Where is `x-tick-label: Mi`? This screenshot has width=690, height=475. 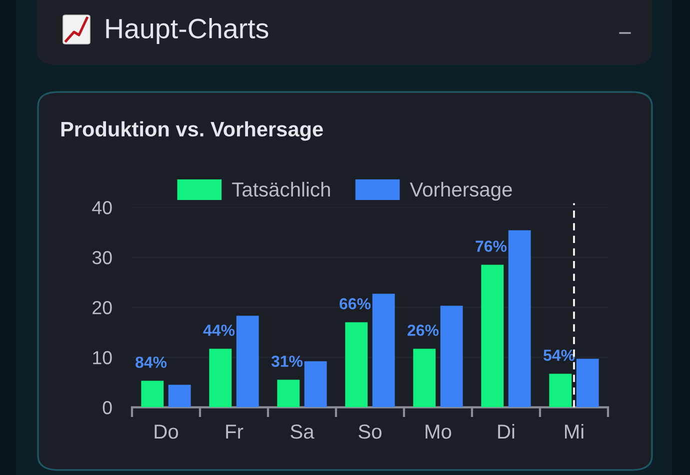
x-tick-label: Mi is located at coordinates (574, 431).